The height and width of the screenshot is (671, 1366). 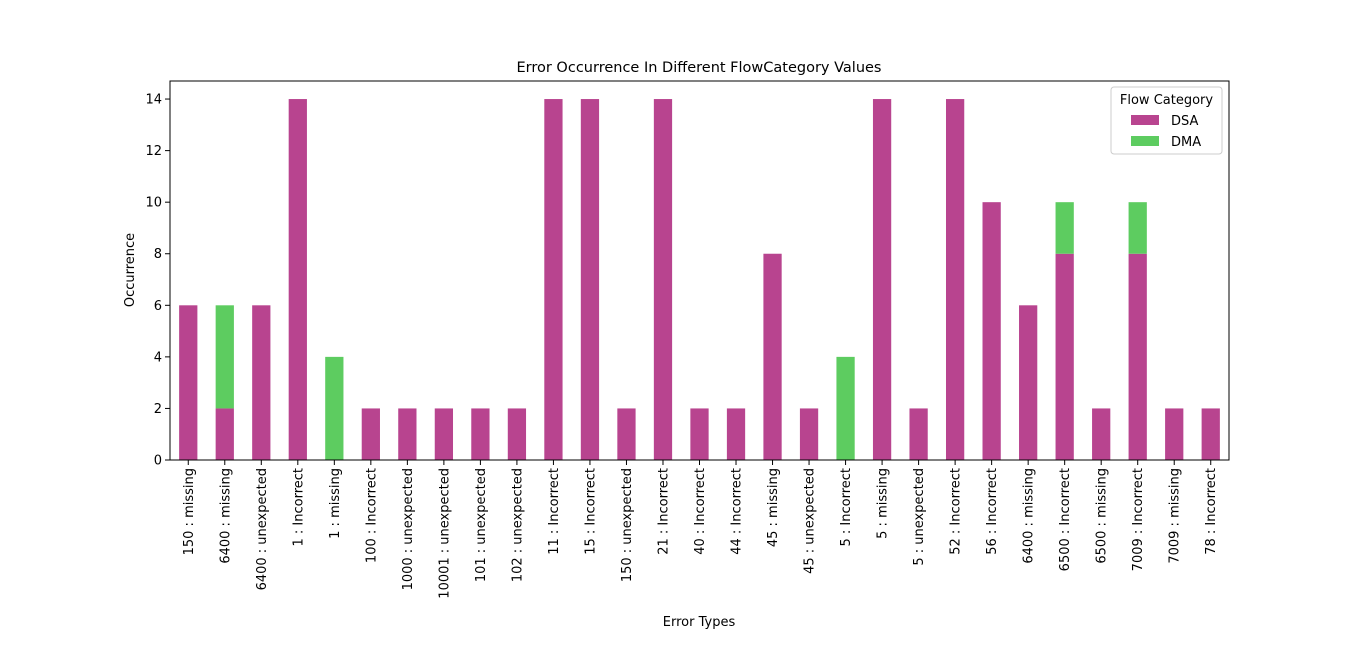 I want to click on x-tick-label: 101 : unexpected, so click(x=481, y=525).